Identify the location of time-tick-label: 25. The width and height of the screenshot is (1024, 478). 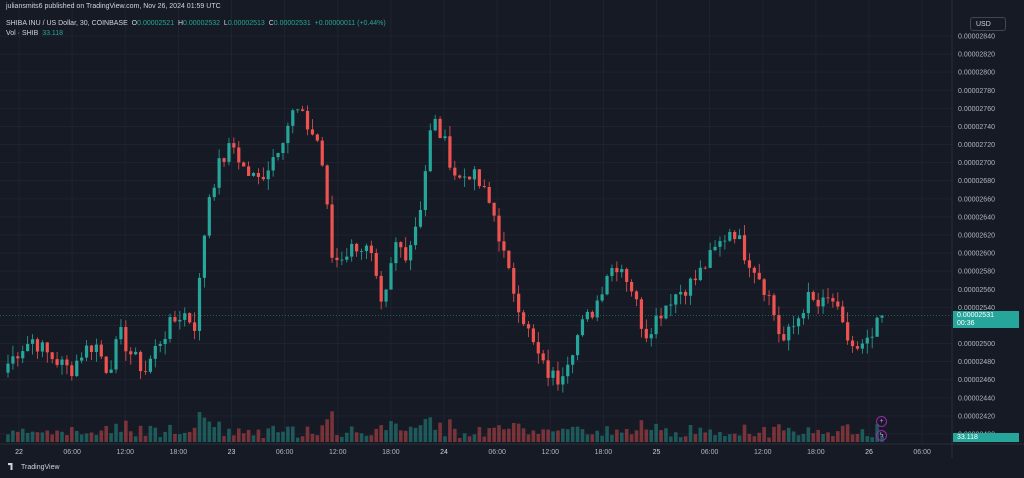
(657, 452).